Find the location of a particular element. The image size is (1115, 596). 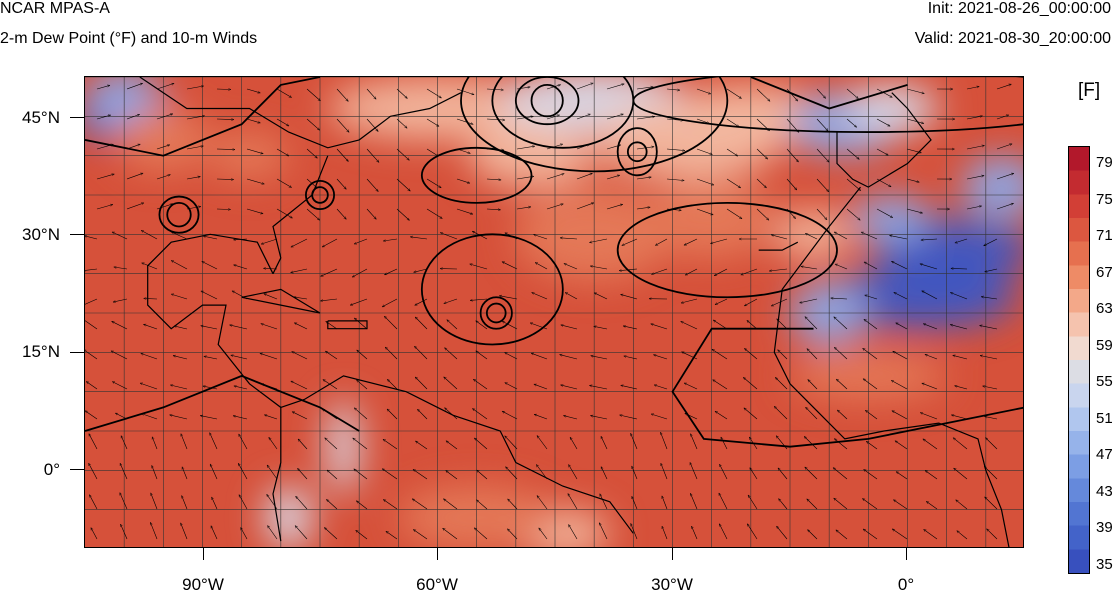

colorbar-tick-label: 67 is located at coordinates (1104, 272).